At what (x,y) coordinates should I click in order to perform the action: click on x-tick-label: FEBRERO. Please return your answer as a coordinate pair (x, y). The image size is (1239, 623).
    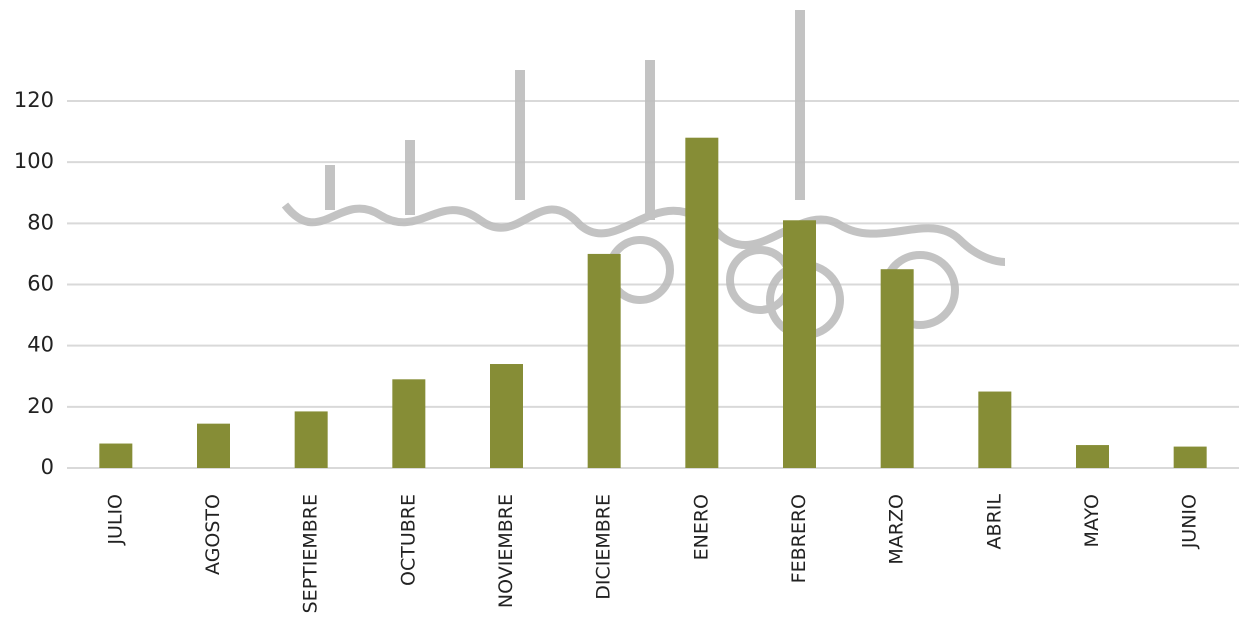
    Looking at the image, I should click on (799, 538).